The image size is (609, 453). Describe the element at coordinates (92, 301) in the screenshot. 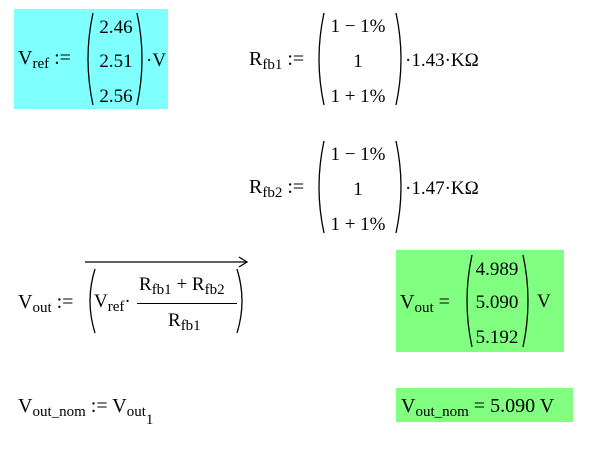

I see `vout-def-left-paren` at that location.